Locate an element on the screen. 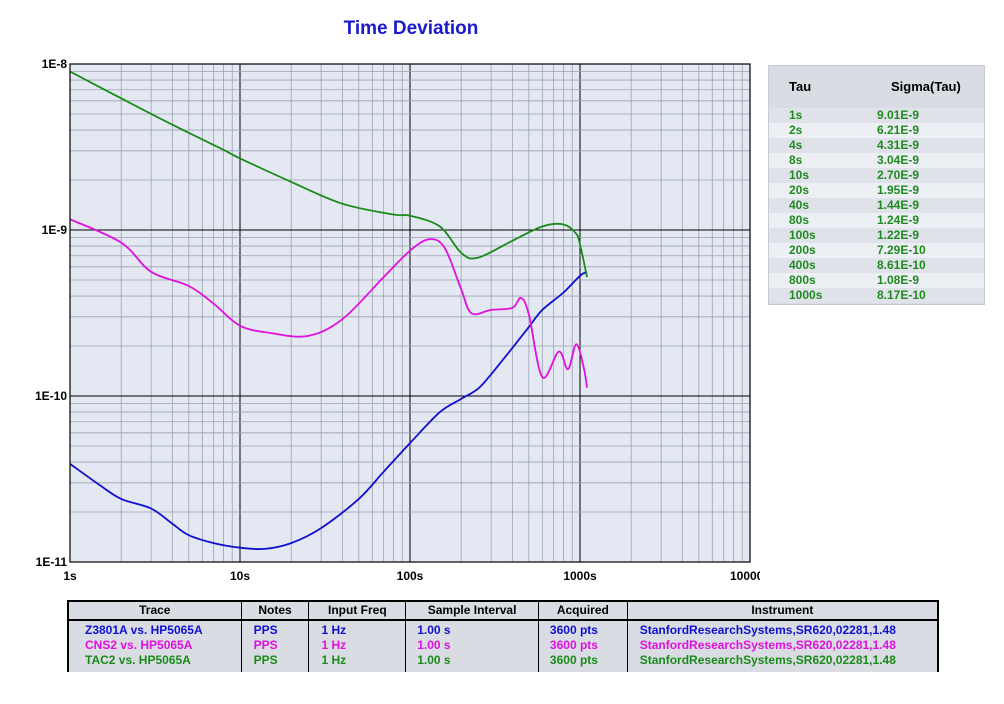  header-sample-interval: Sample Interval is located at coordinates (472, 610).